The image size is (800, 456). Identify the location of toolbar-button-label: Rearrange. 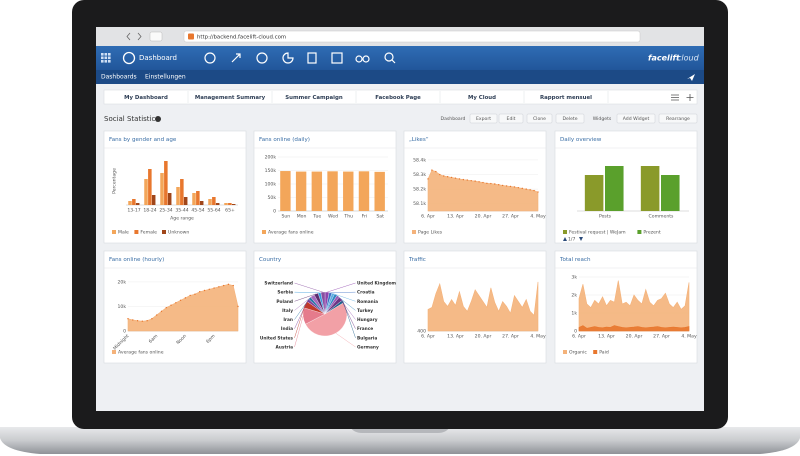
(678, 119).